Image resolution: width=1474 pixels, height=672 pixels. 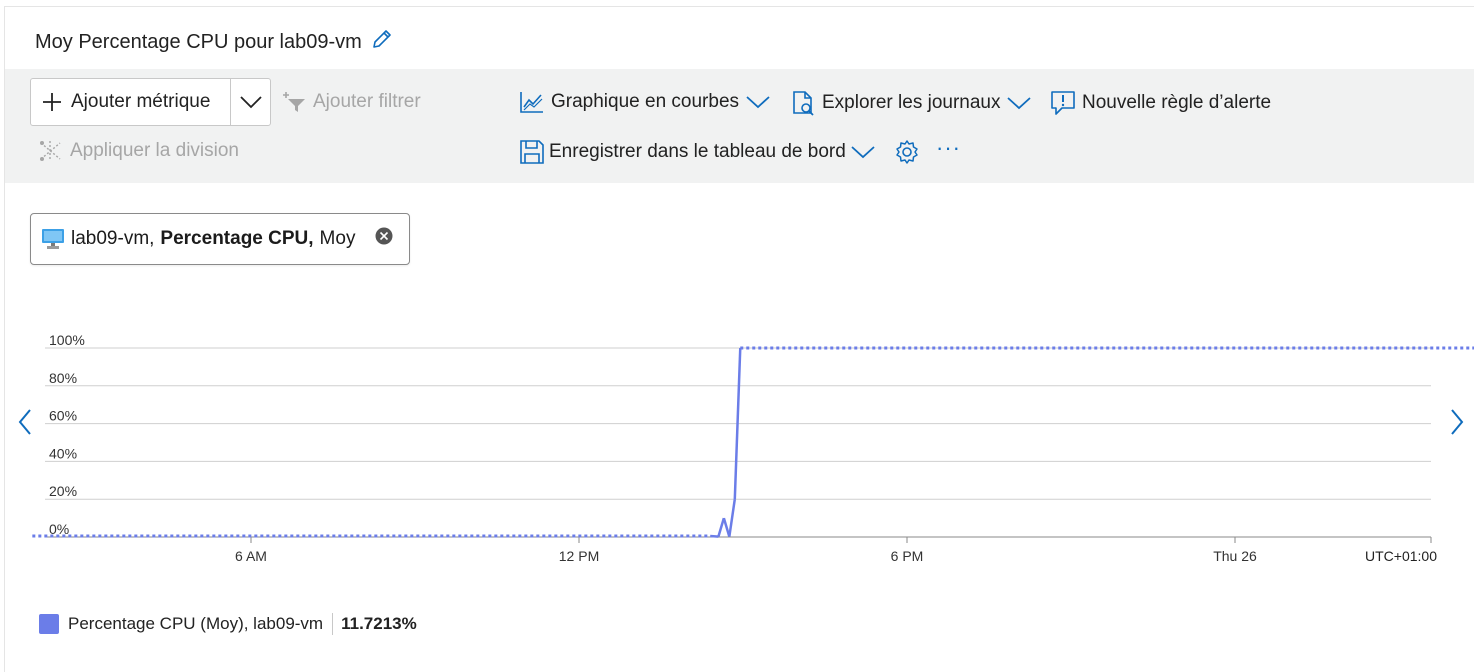 I want to click on chevron-left-icon, so click(x=24, y=422).